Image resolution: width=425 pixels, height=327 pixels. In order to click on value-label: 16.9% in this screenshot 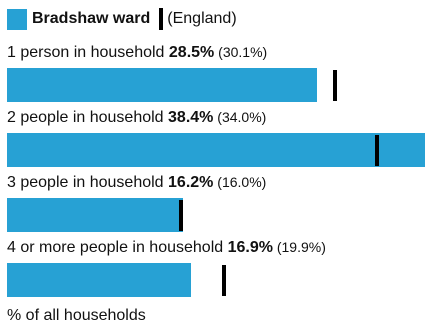, I will do `click(250, 247)`.